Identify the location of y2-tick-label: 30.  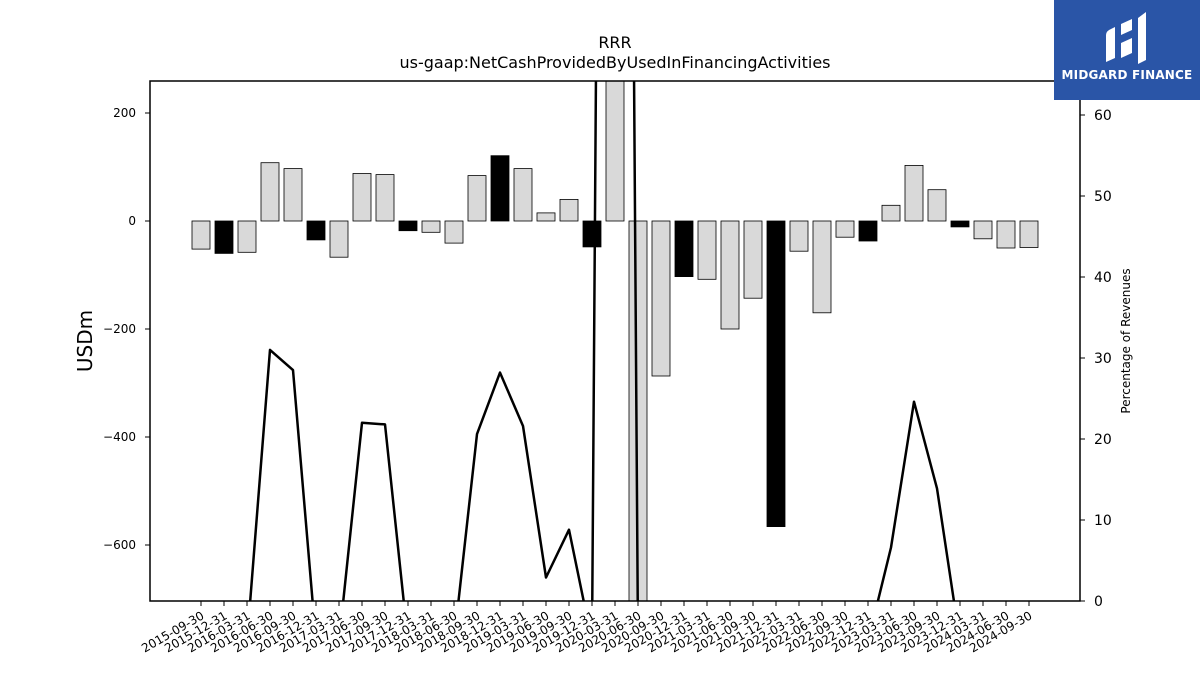
(1103, 359).